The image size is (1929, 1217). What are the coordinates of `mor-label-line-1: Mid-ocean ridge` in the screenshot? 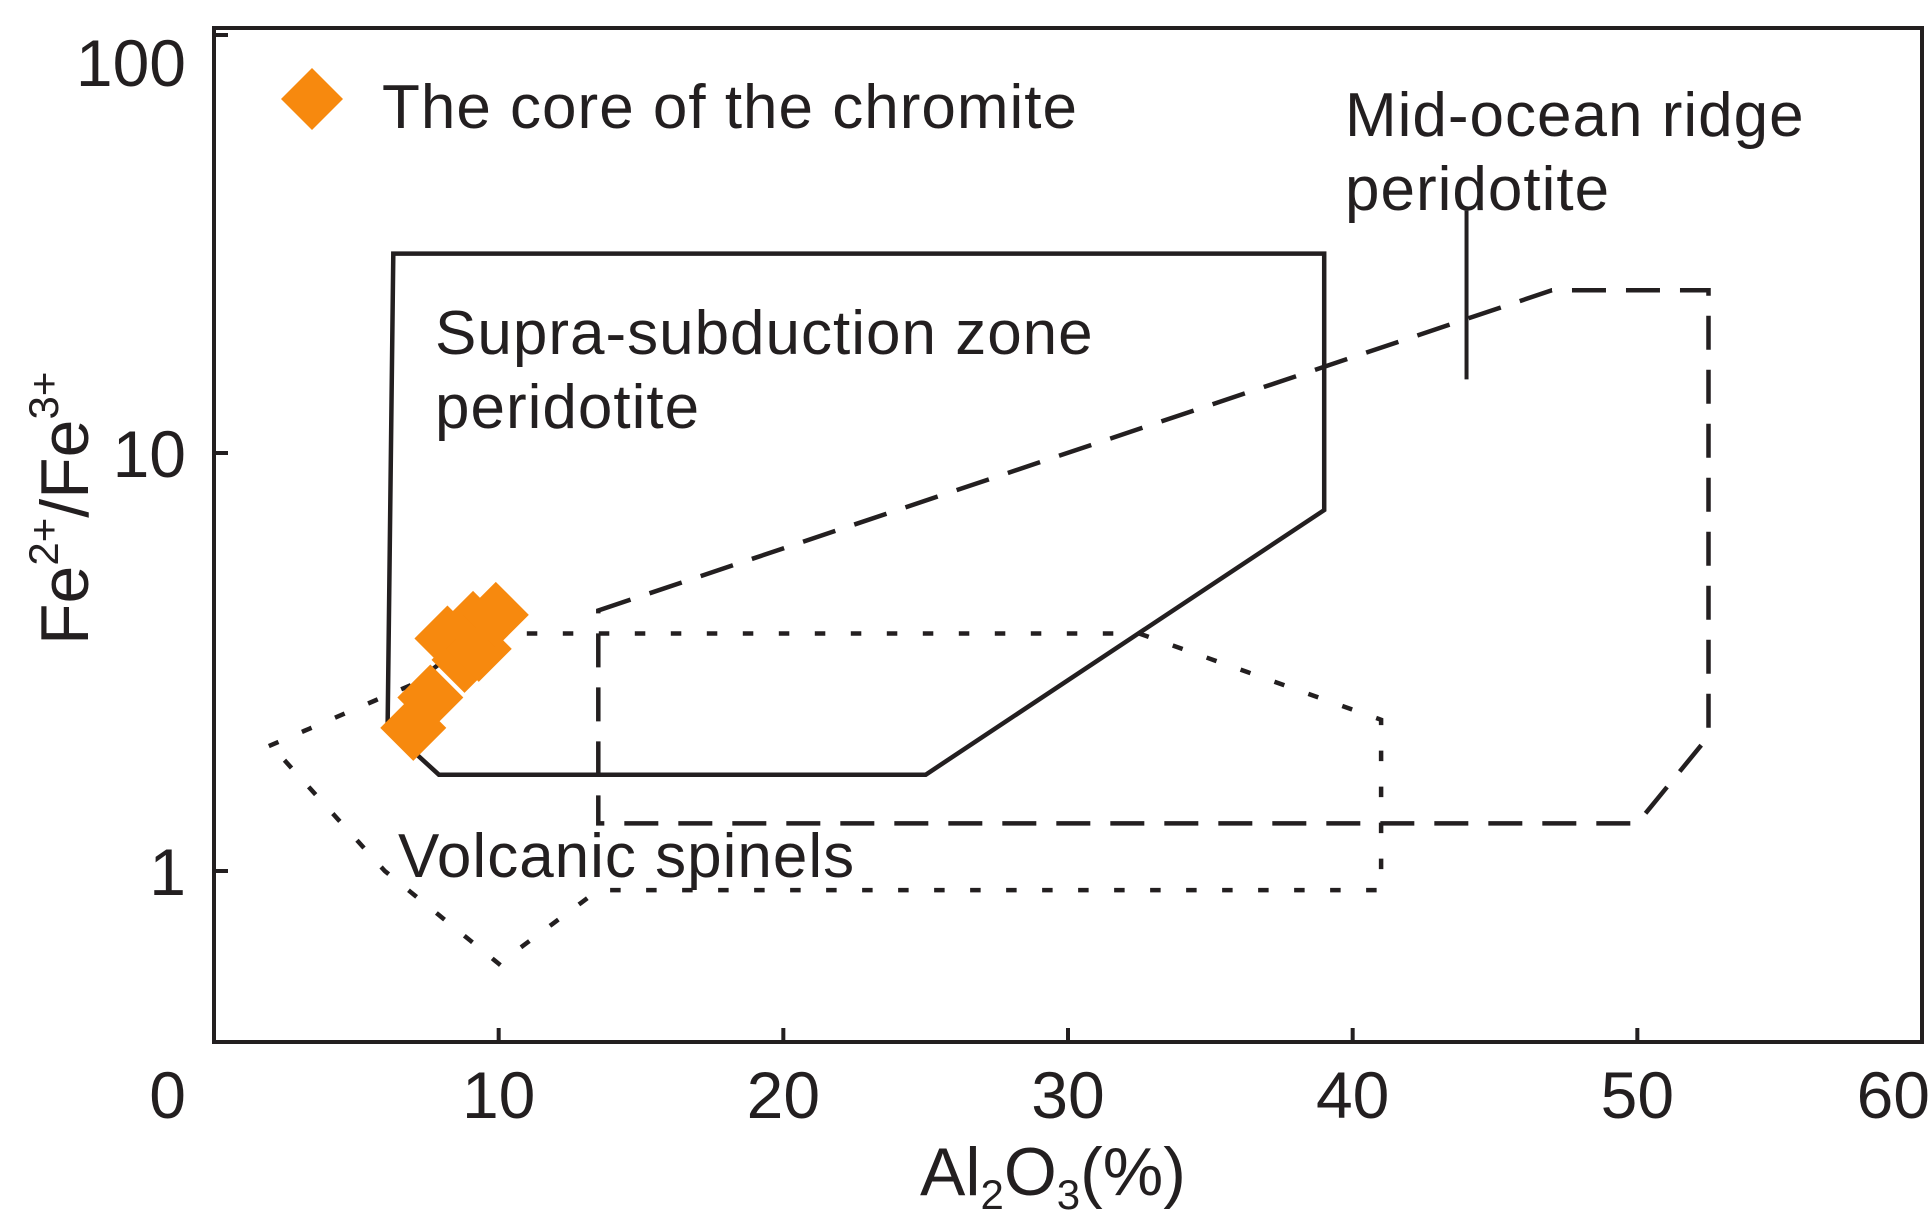 It's located at (1575, 115).